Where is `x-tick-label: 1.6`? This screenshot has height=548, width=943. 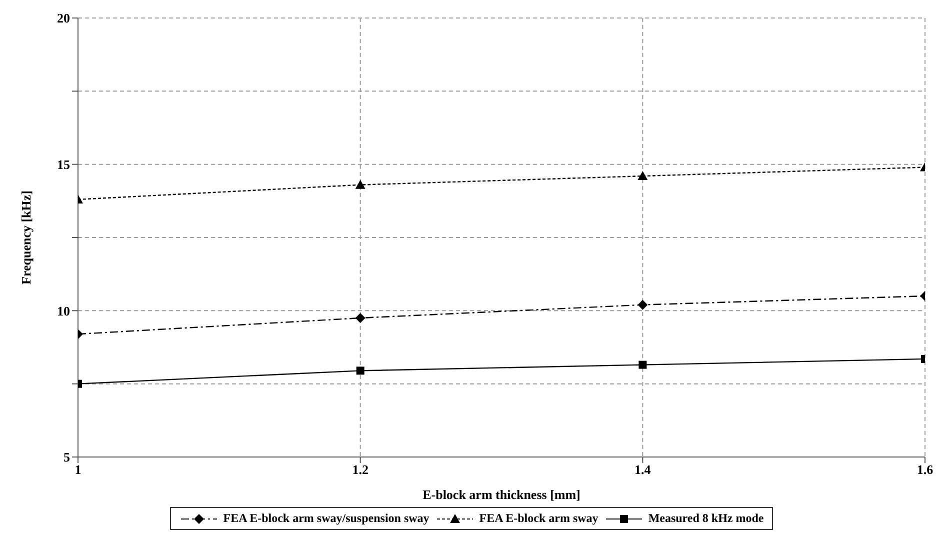
x-tick-label: 1.6 is located at coordinates (925, 470).